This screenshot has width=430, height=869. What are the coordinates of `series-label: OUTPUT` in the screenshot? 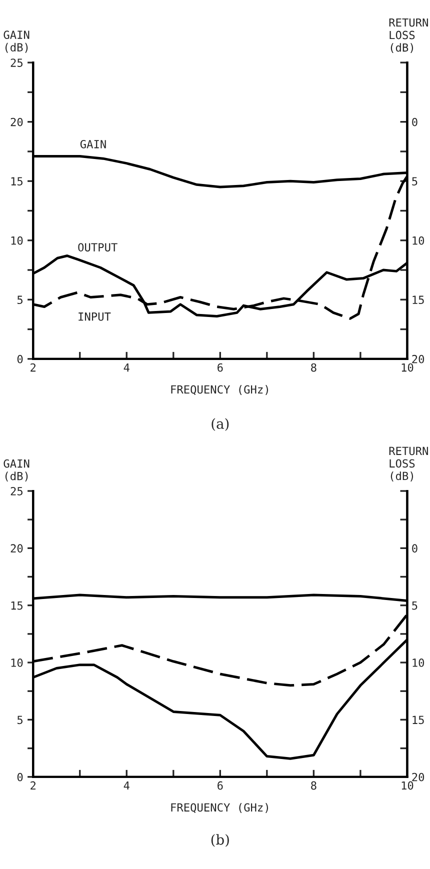 It's located at (98, 247).